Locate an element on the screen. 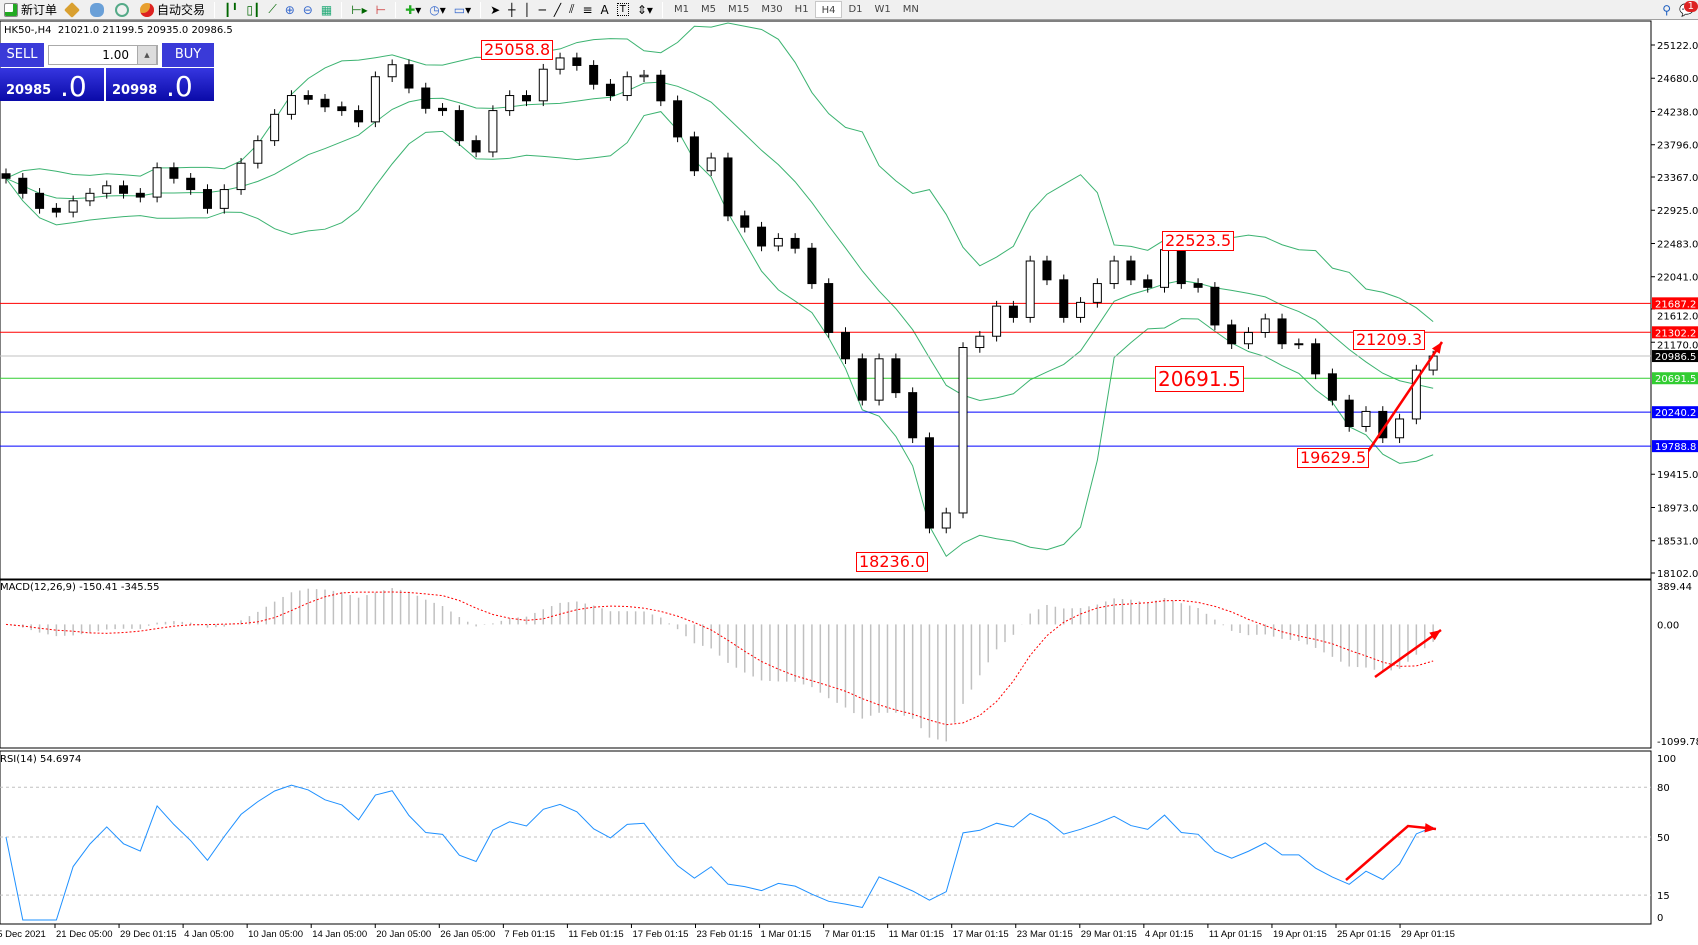 The image size is (1698, 945). annotation-swing-high: 22523.5 is located at coordinates (1198, 241).